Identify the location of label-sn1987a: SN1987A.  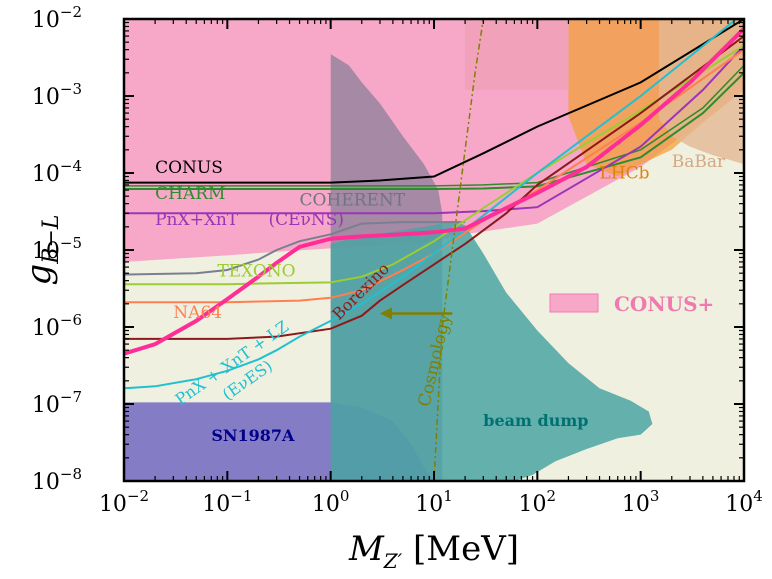
(253, 435).